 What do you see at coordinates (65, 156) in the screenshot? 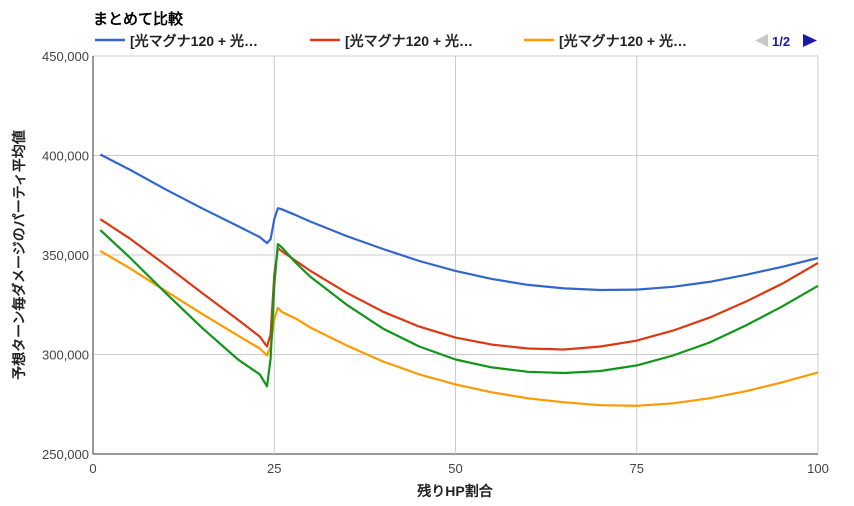
I see `y-tick-label: 400,000` at bounding box center [65, 156].